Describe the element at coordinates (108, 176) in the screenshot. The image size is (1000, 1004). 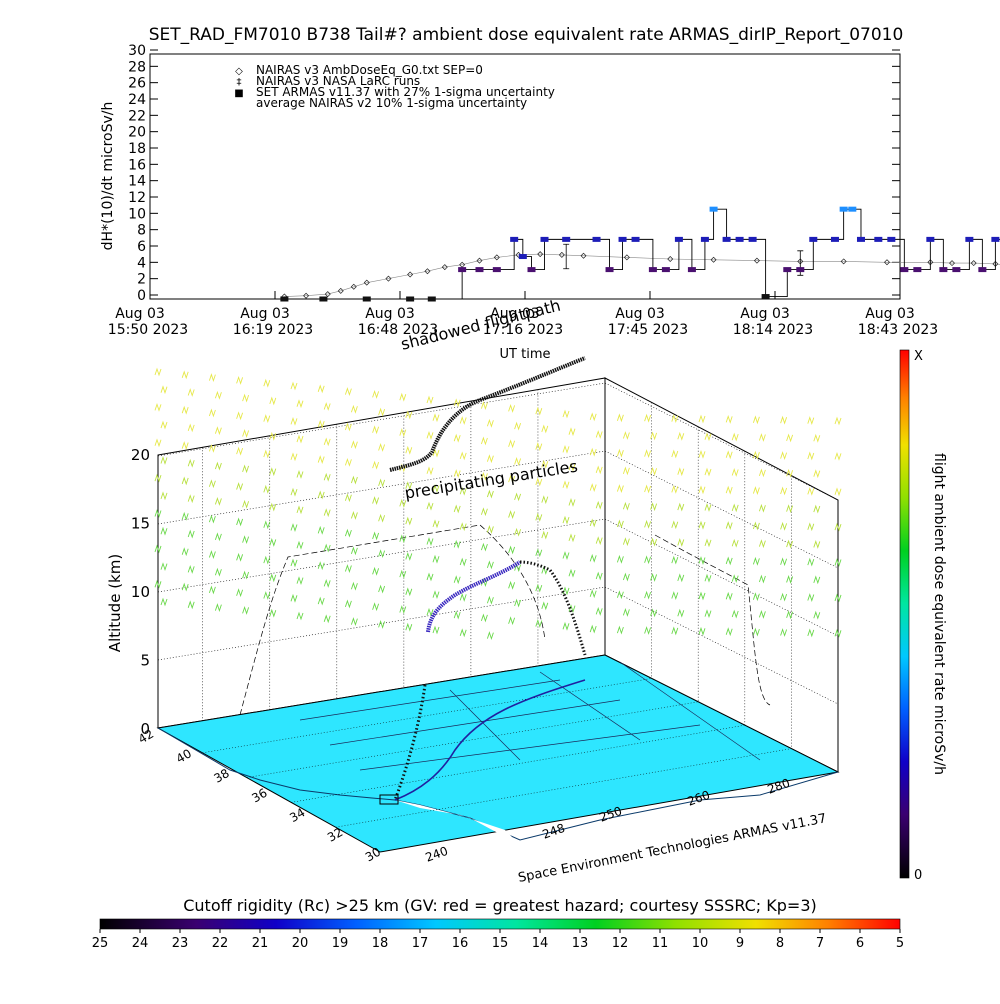
I see `time-chart-y-label: dH*(10)/dt microSv/h` at that location.